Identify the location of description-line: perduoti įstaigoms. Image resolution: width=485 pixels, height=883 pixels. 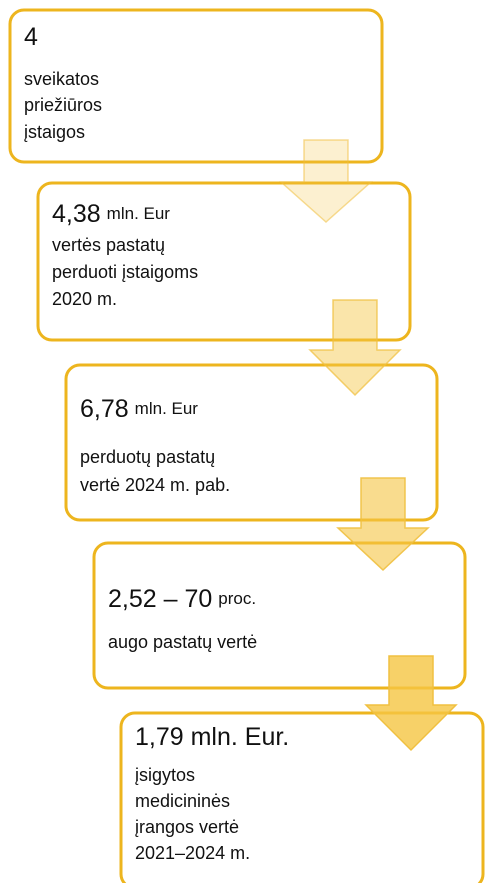
(125, 272).